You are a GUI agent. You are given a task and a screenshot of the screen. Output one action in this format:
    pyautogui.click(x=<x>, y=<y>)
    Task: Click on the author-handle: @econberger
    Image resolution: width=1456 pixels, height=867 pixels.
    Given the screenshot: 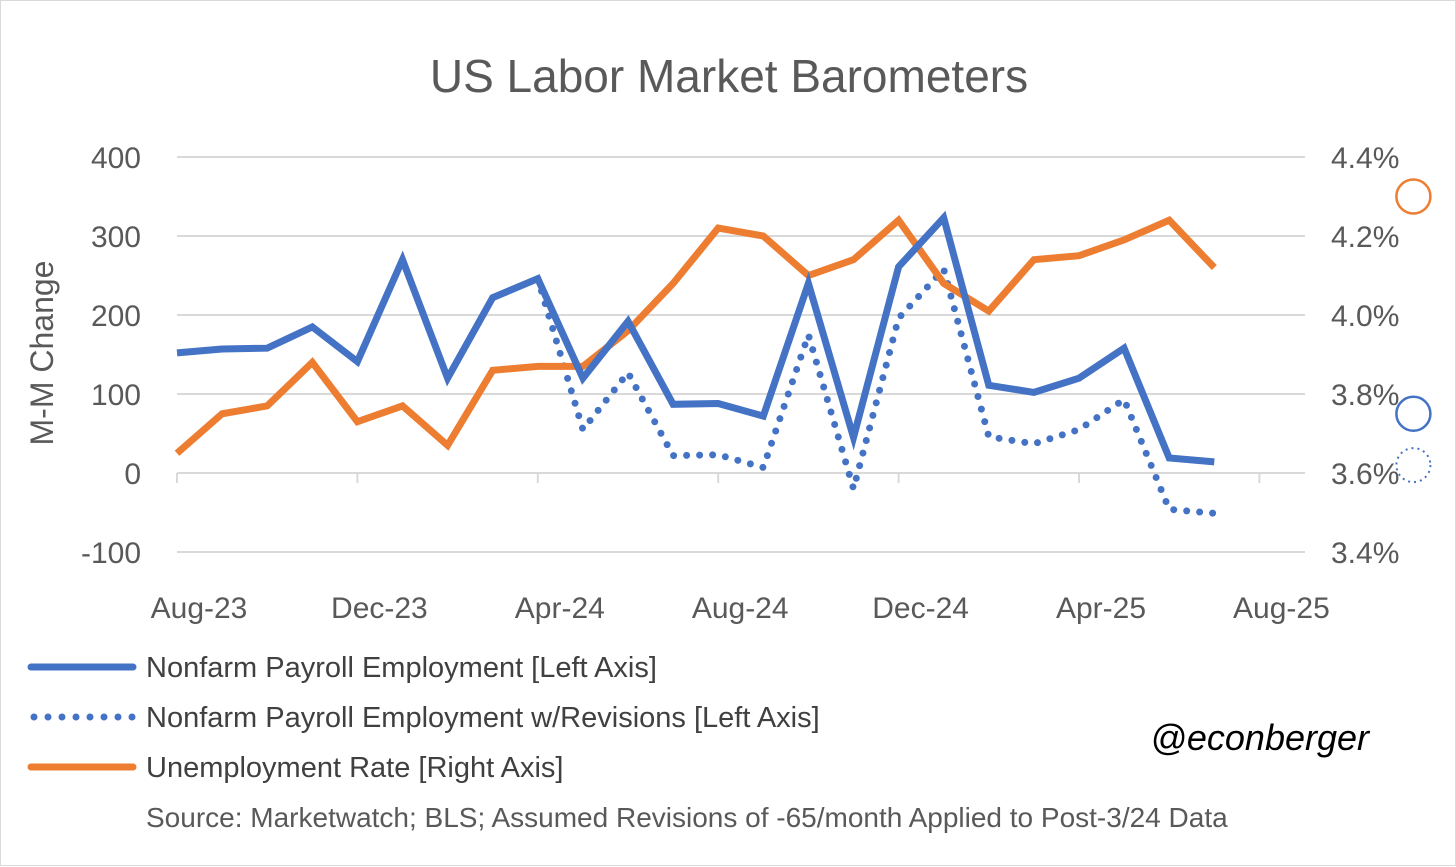 What is the action you would take?
    pyautogui.click(x=1260, y=737)
    